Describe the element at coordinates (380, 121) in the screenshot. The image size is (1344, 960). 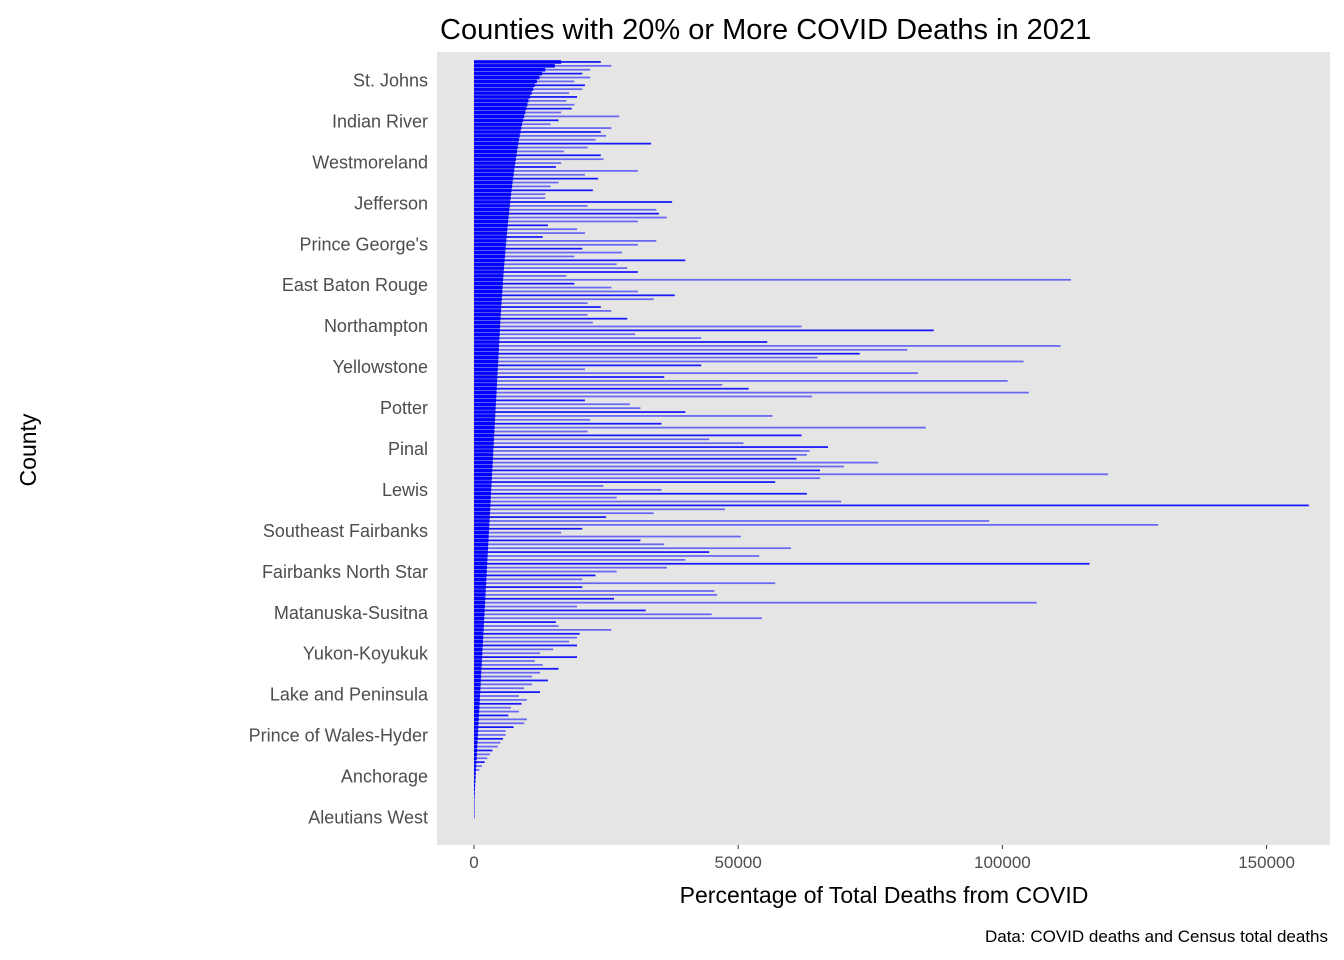
I see `y-tick-label: Indian River` at that location.